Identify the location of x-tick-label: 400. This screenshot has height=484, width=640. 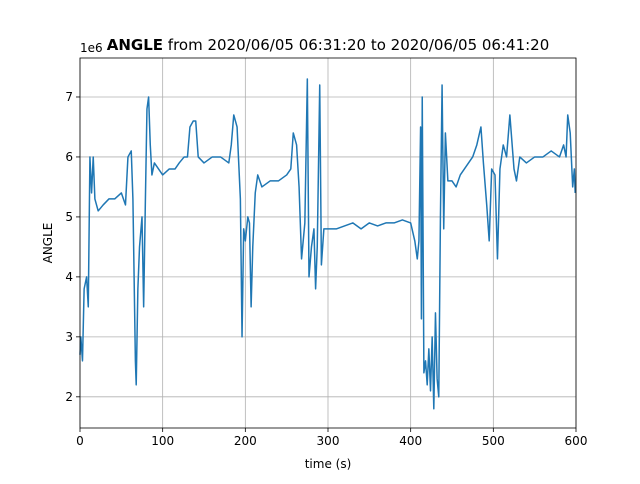
(410, 441).